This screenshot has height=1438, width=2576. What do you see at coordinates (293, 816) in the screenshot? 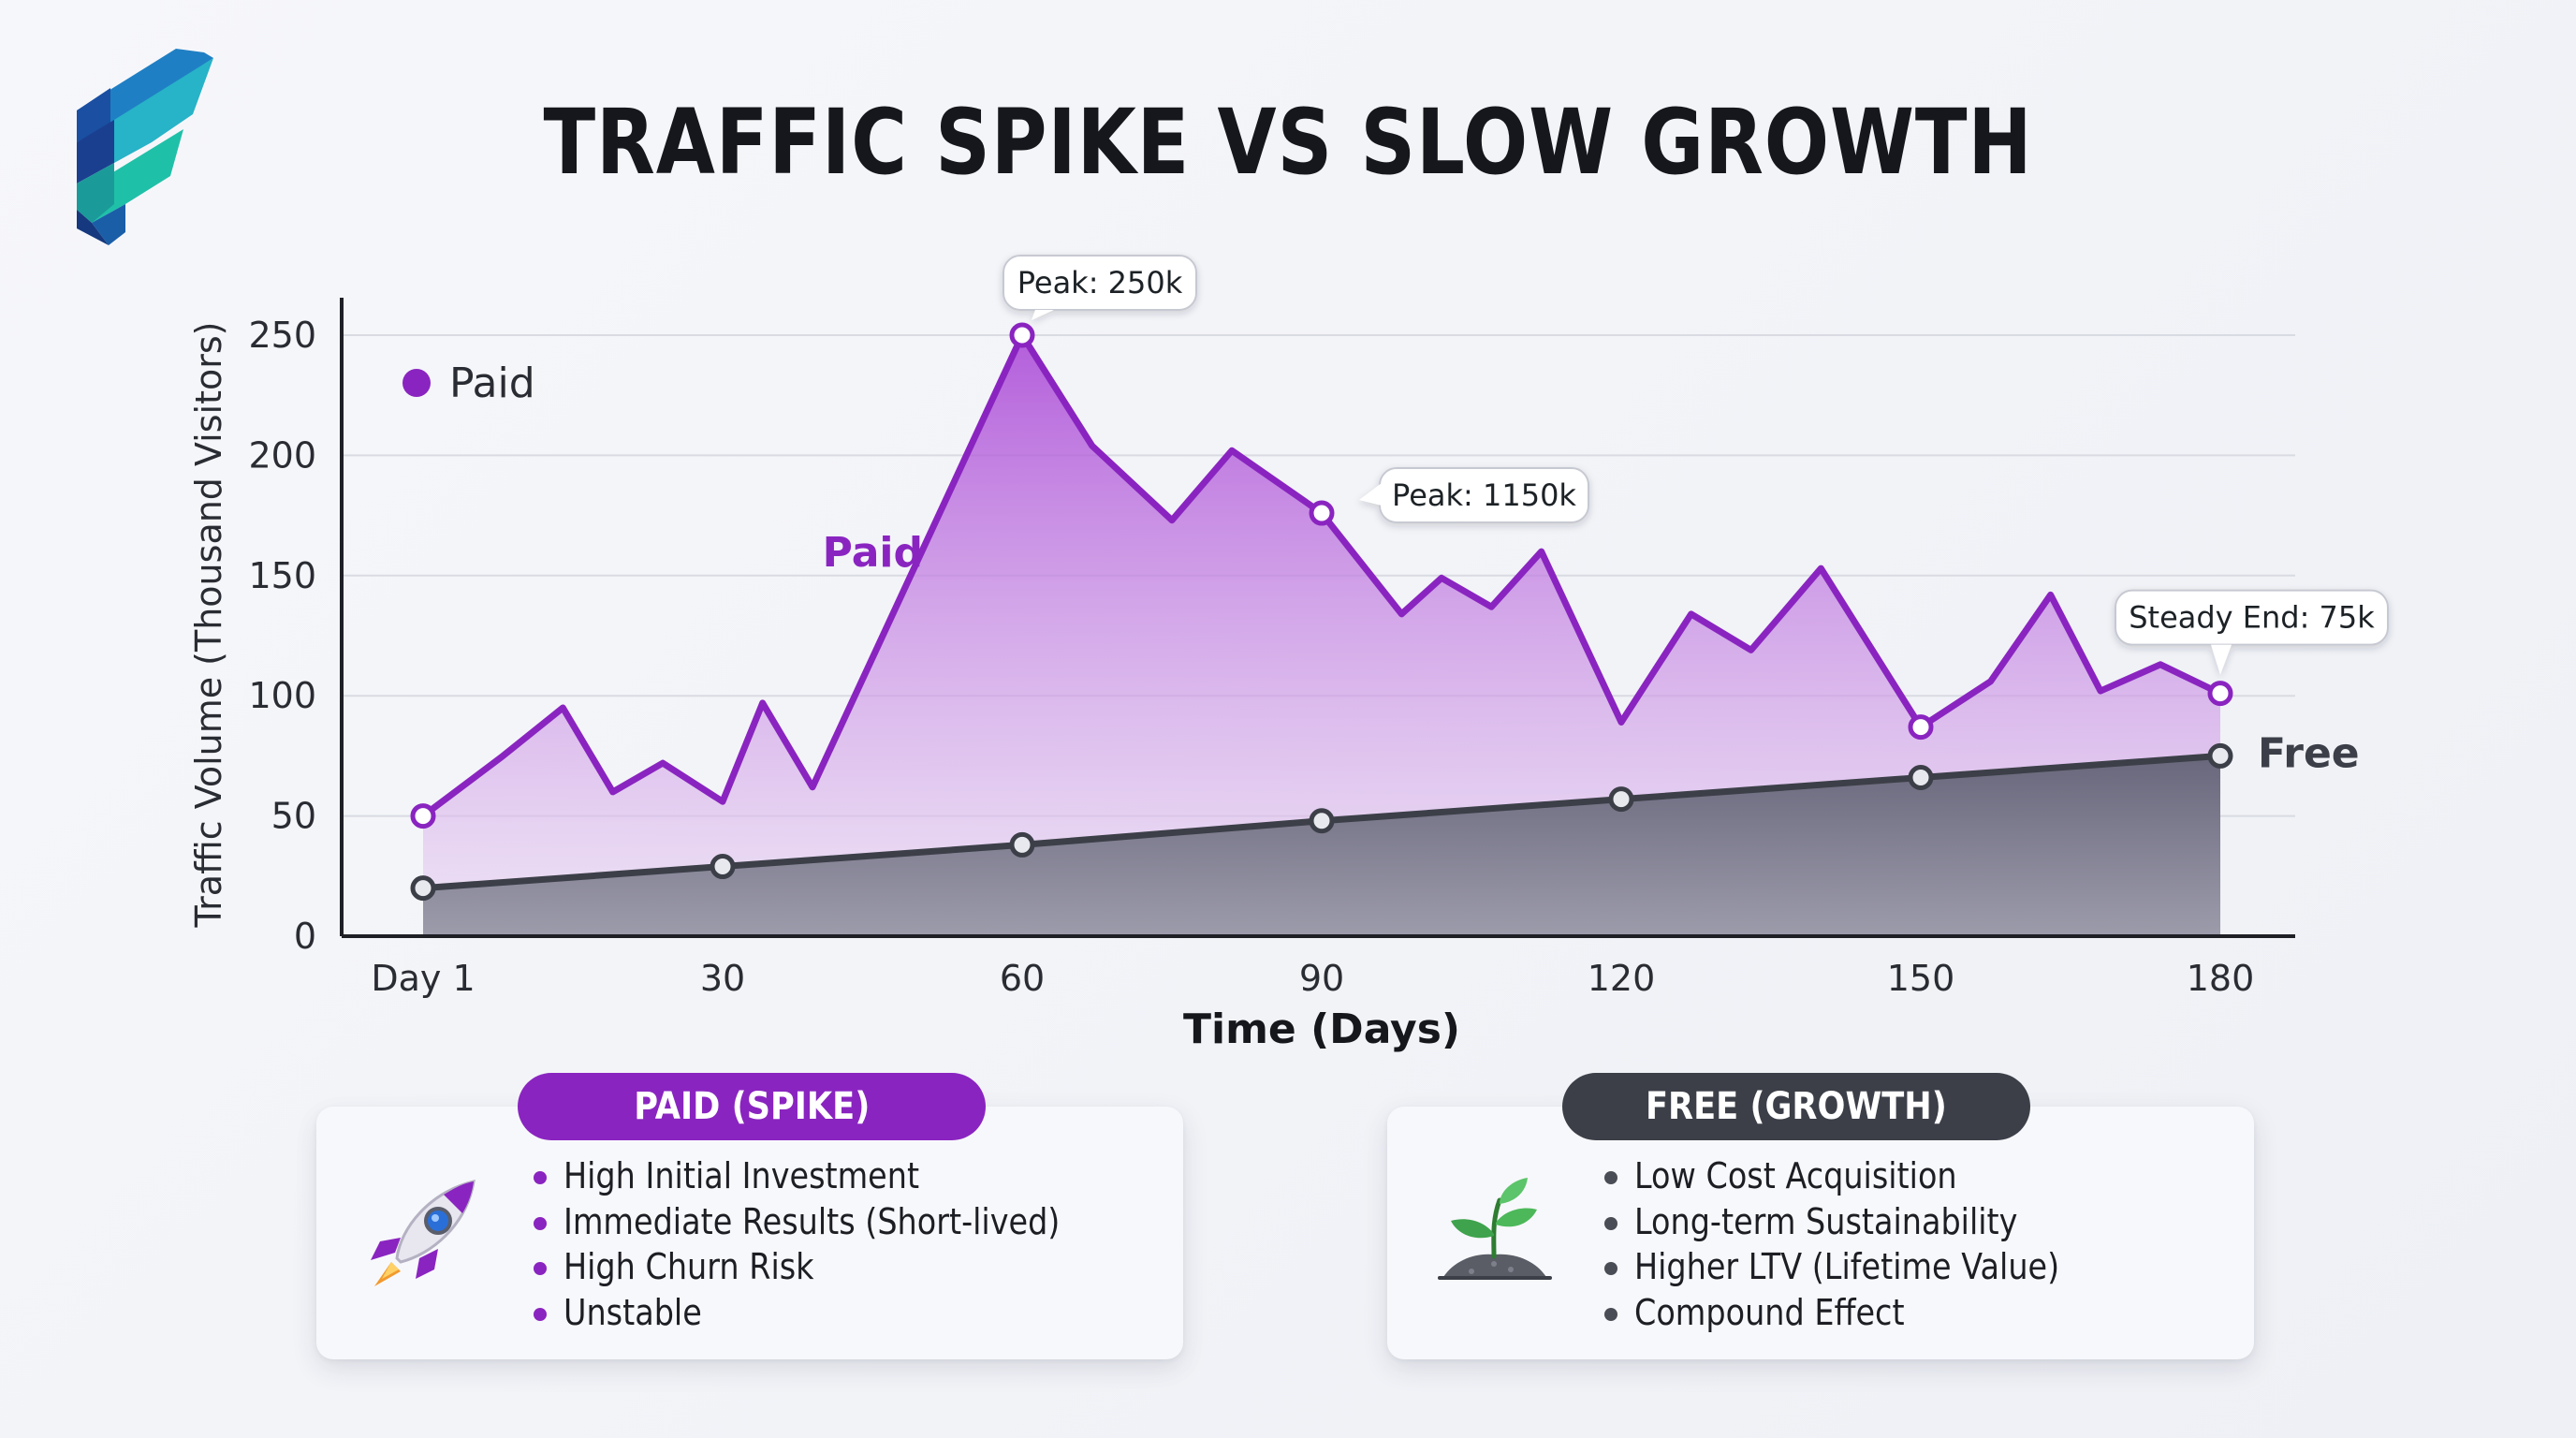
I see `y-tick-label: 50` at bounding box center [293, 816].